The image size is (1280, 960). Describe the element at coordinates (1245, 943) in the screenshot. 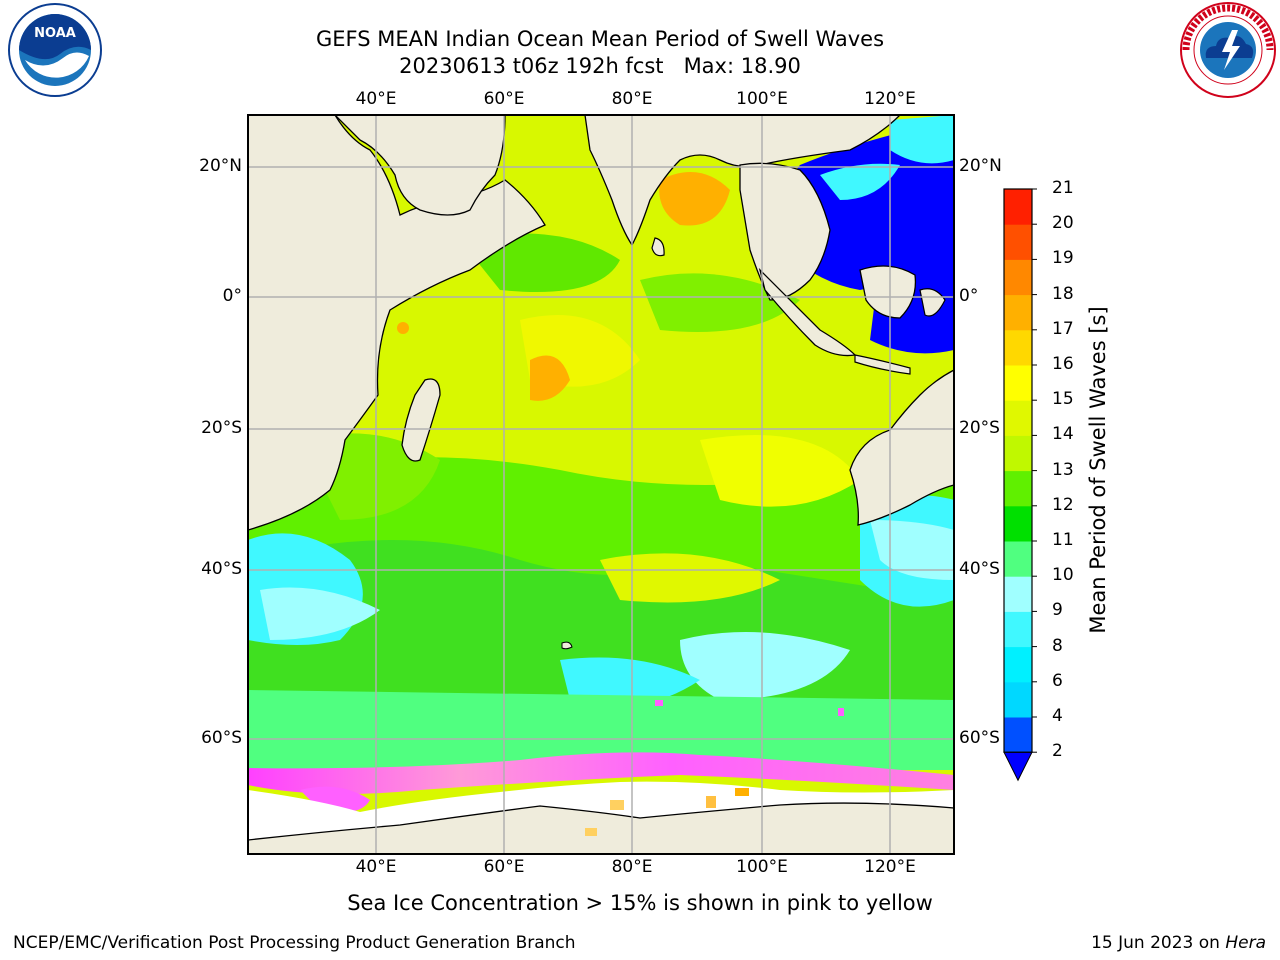

I see `footer-machine: Hera` at that location.